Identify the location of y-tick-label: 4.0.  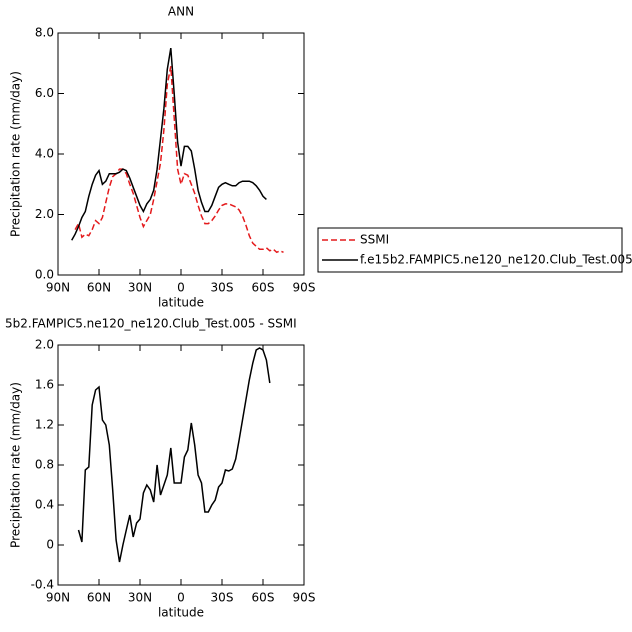
(44, 154).